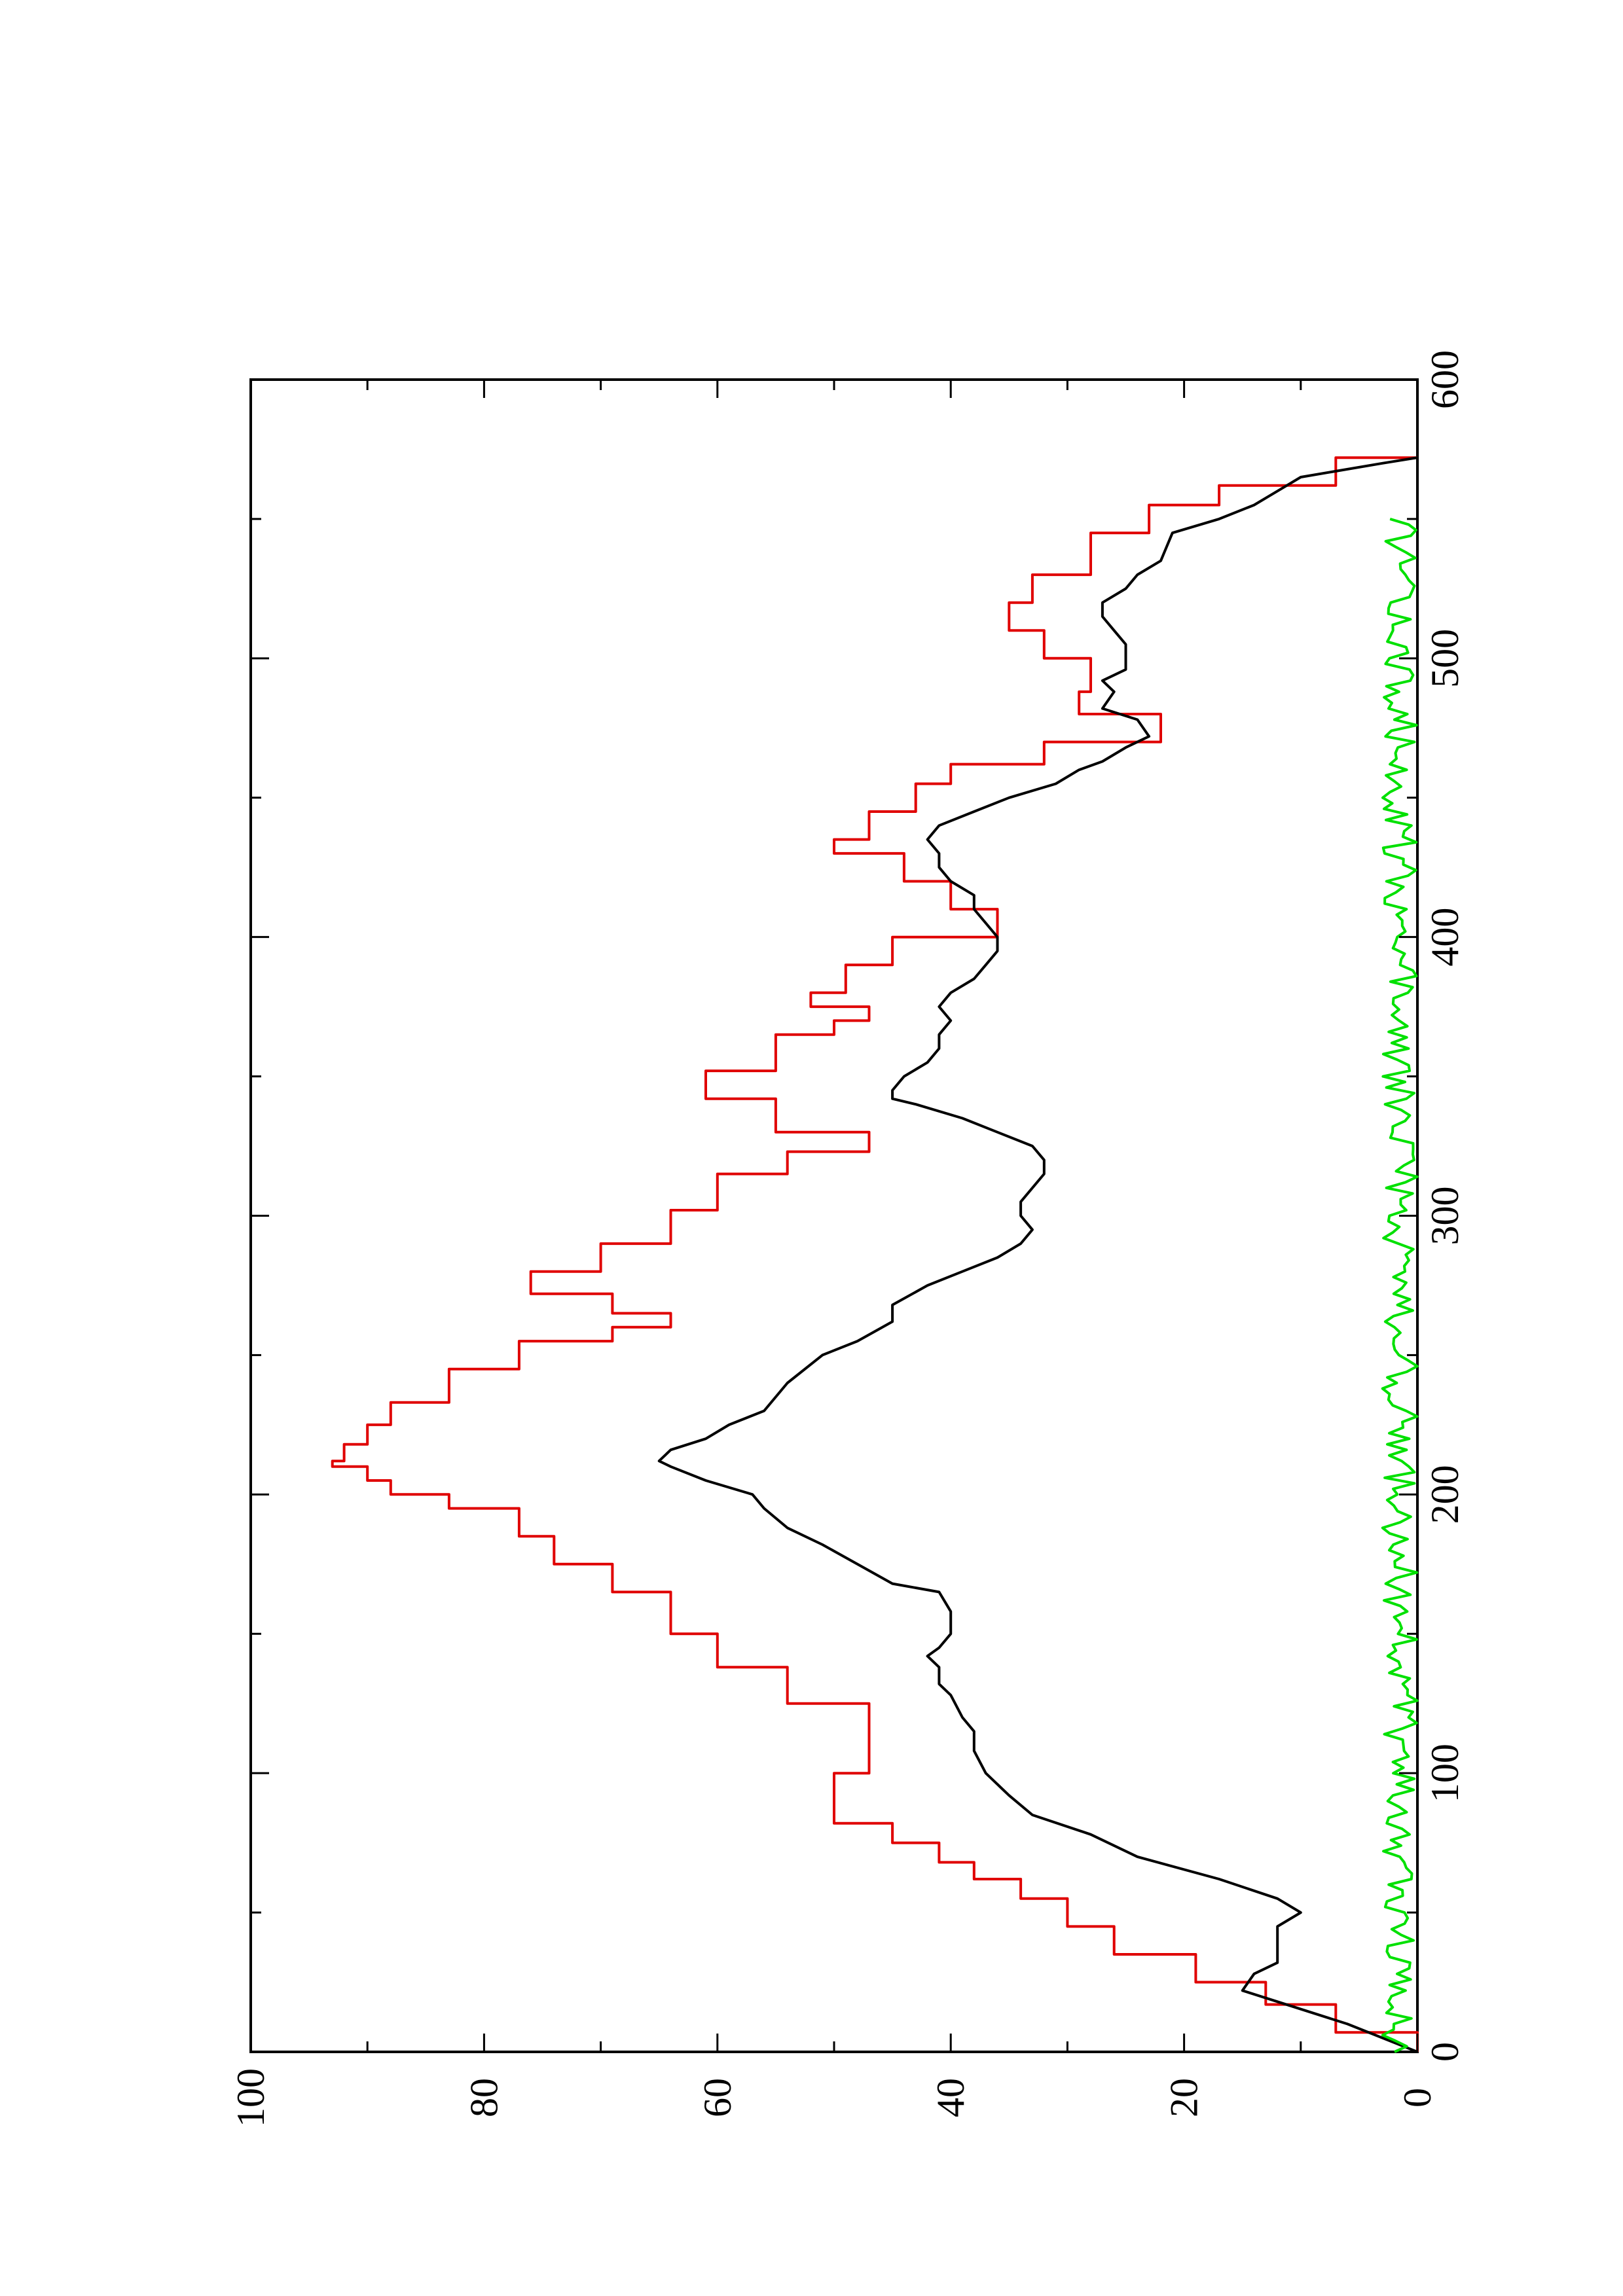 The image size is (1623, 2296). I want to click on x-tick-label: 600, so click(1445, 379).